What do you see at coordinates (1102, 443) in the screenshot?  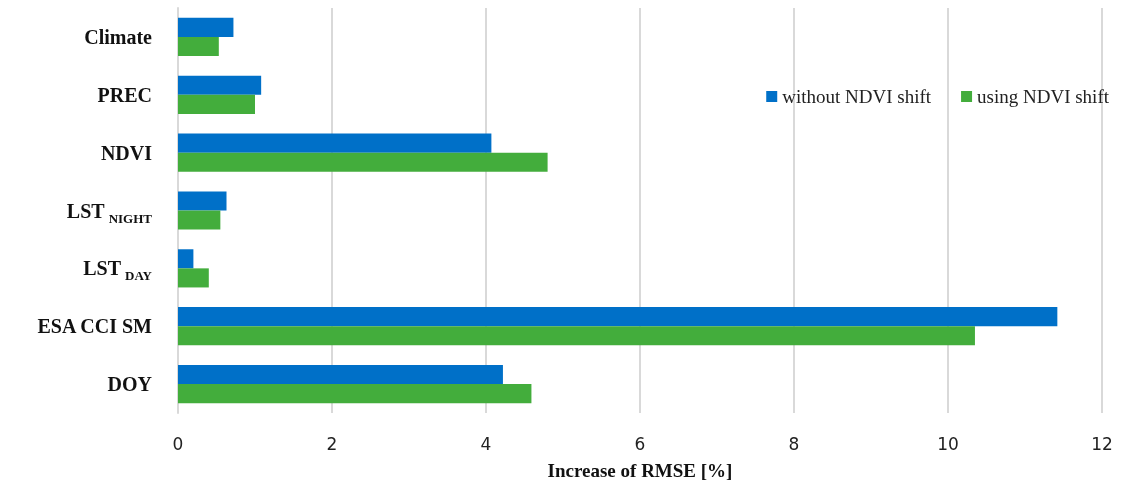 I see `x-tick-label: 12` at bounding box center [1102, 443].